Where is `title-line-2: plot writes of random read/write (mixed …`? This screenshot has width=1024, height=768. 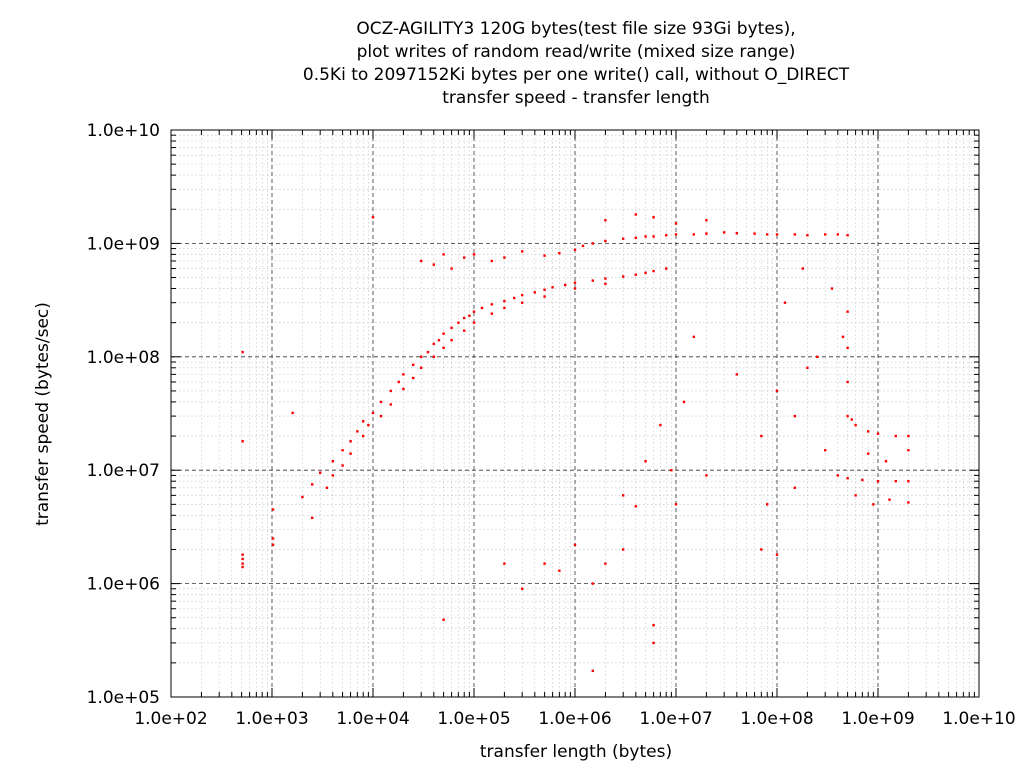
title-line-2: plot writes of random read/write (mixed … is located at coordinates (576, 52).